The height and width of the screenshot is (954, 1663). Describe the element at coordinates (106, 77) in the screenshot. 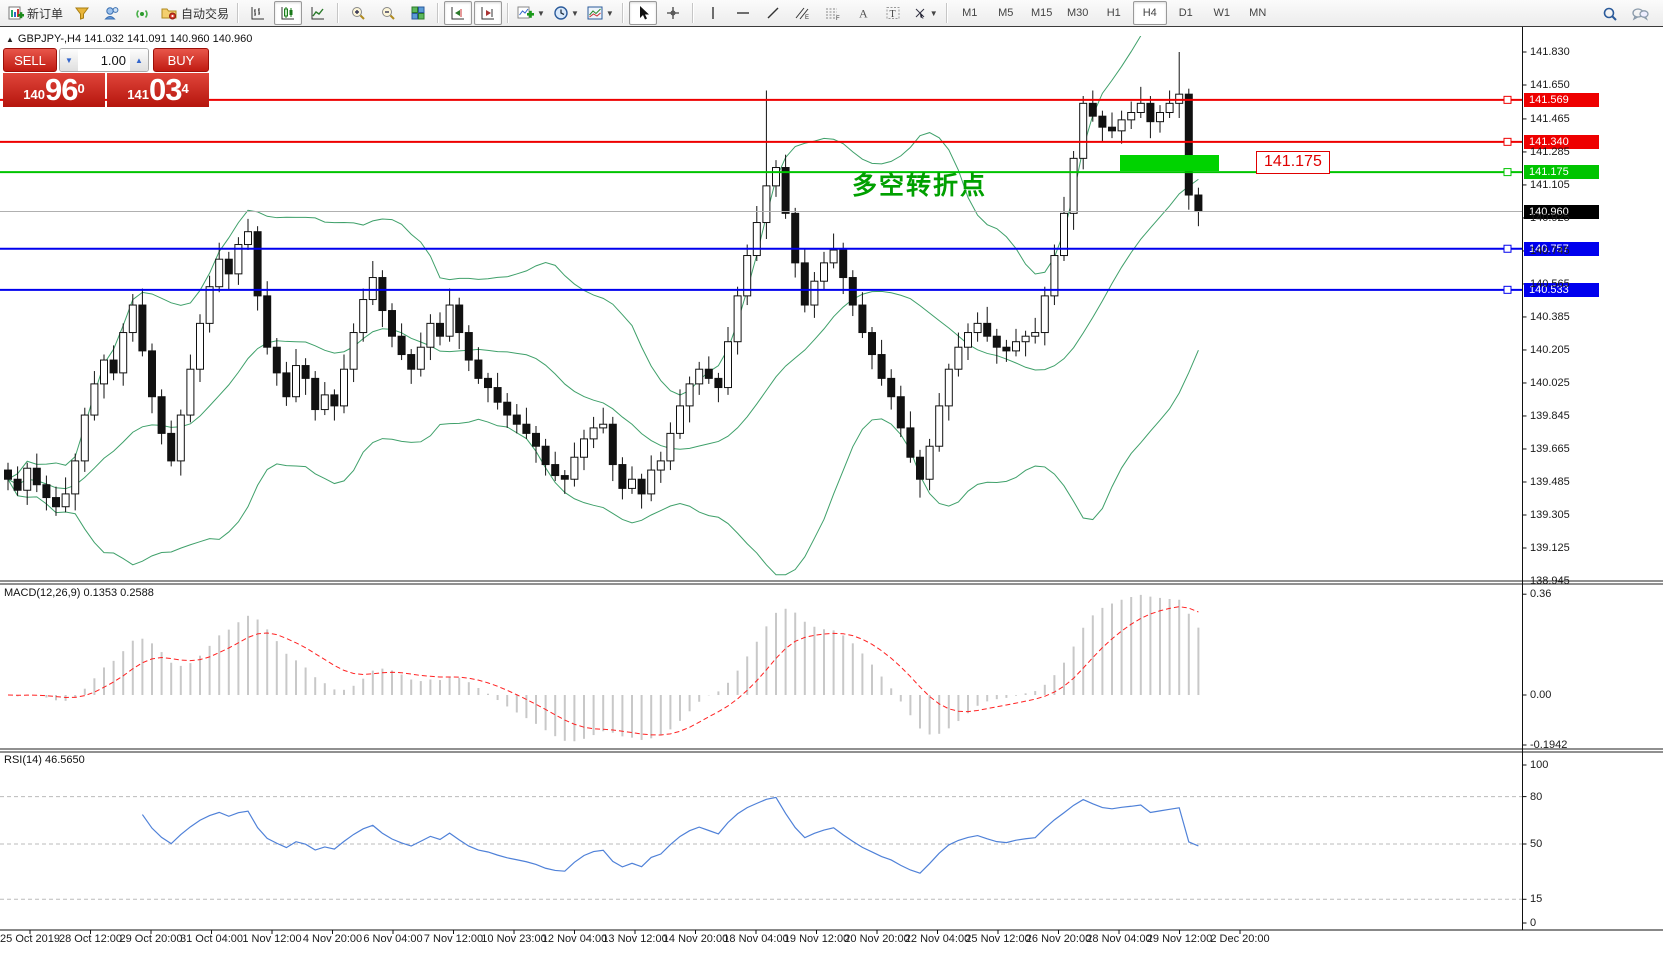

I see `one-click-trading-panel: SELL ▼ 1.00 ▲ BUY 140 96 0 141 03 4` at that location.